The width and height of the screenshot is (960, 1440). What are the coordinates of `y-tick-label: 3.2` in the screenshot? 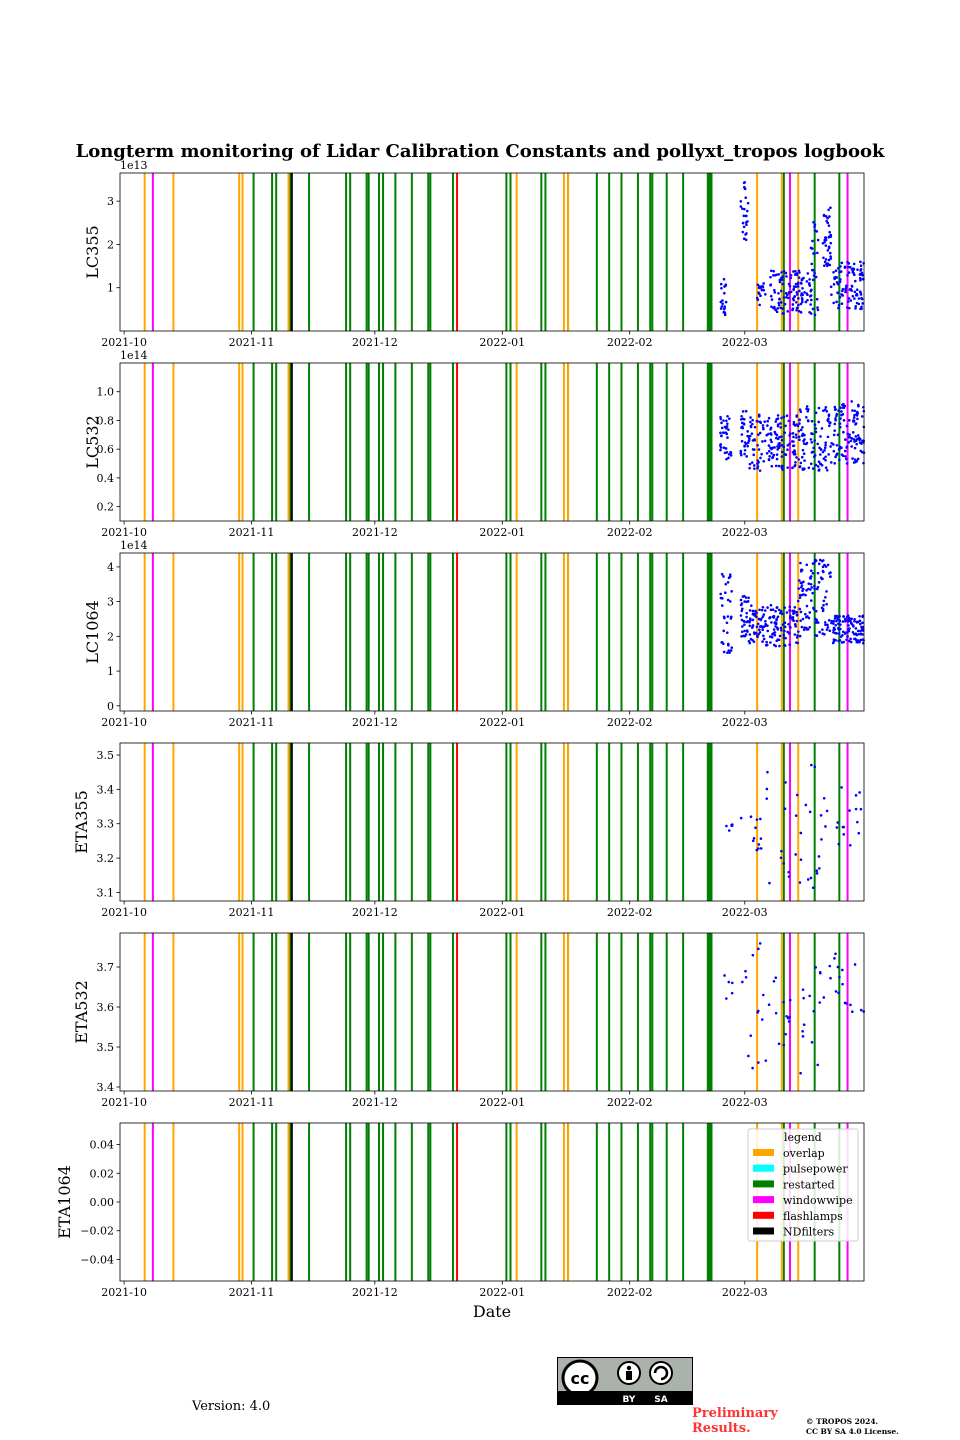 It's located at (106, 858).